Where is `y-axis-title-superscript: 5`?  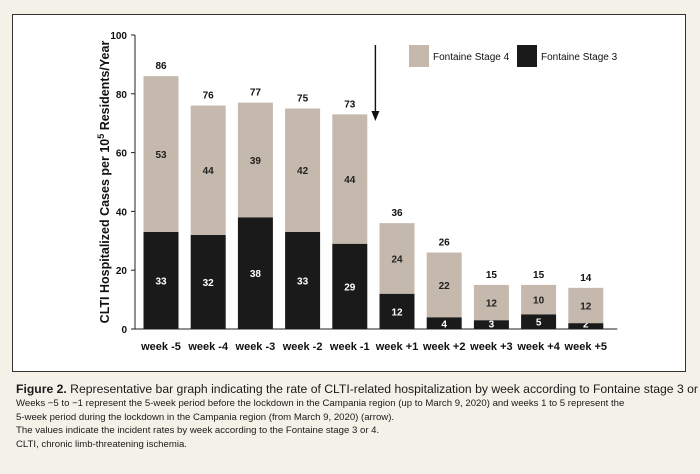 y-axis-title-superscript: 5 is located at coordinates (101, 136).